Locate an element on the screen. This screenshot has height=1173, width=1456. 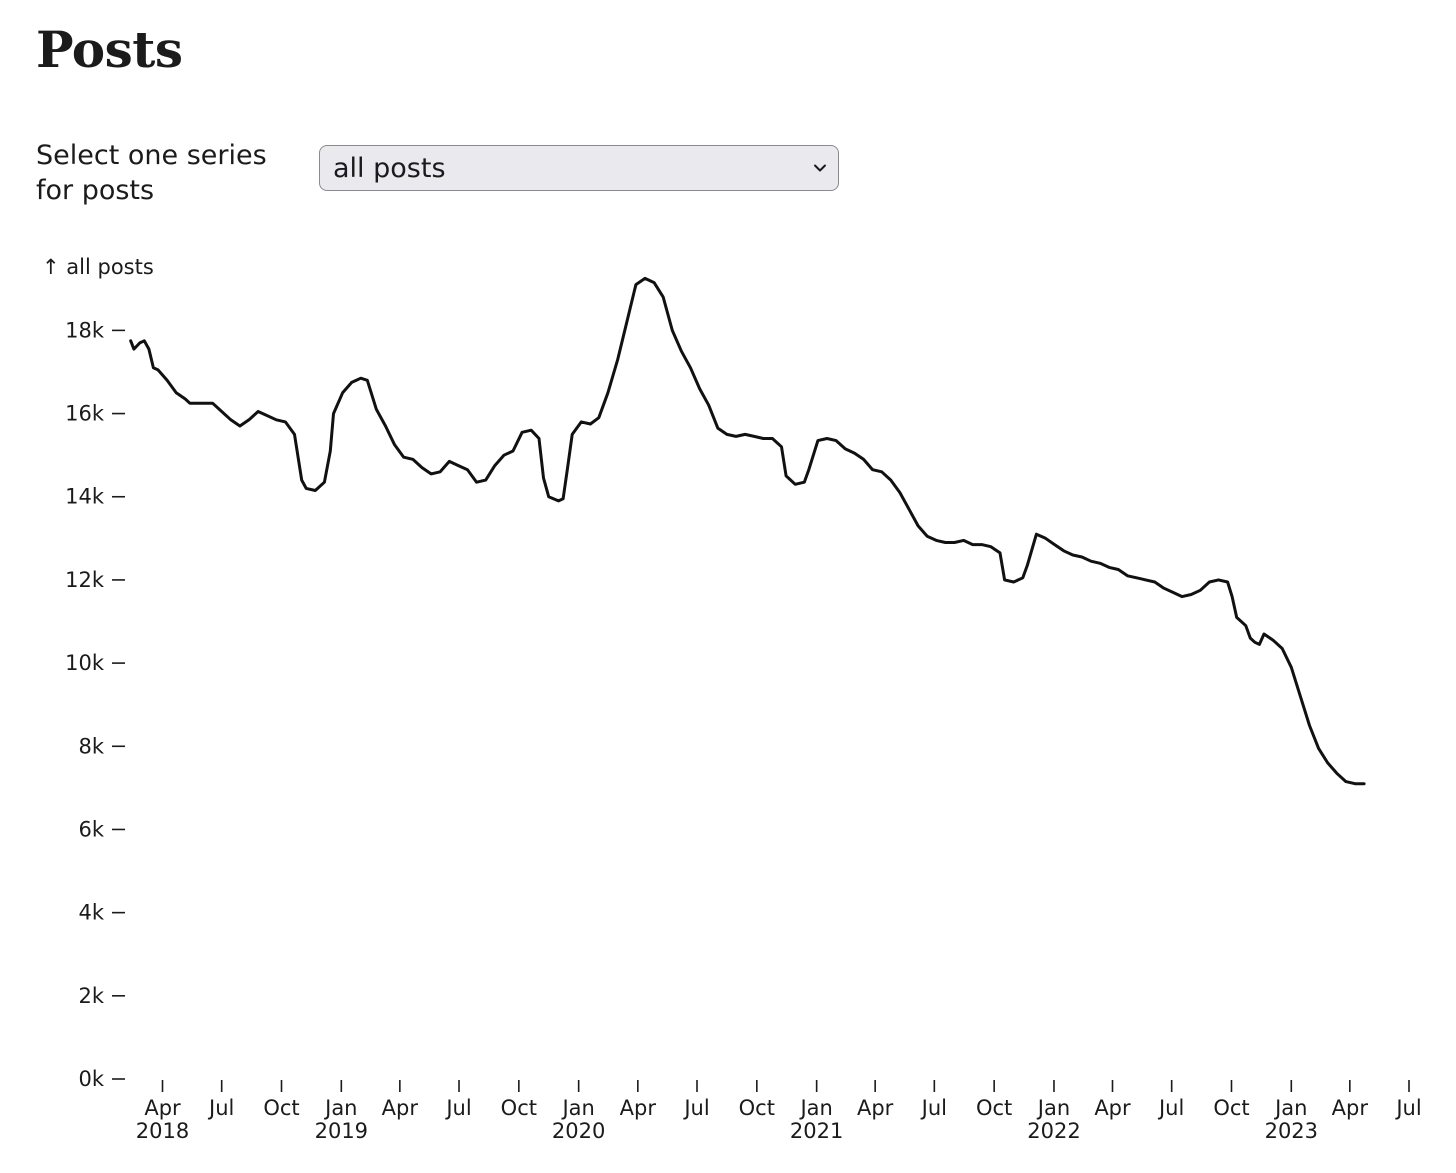
x-tick-year-label: 2022 is located at coordinates (1053, 1131).